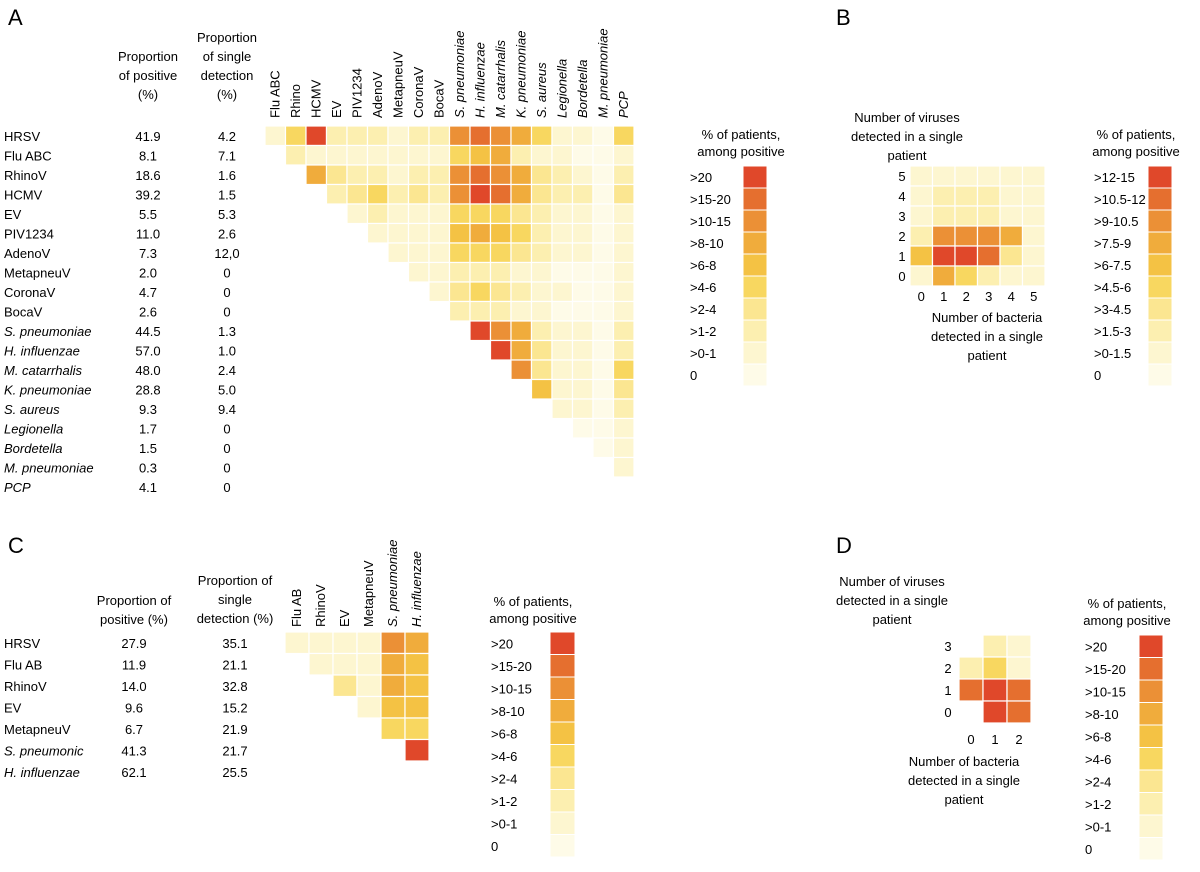  Describe the element at coordinates (227, 214) in the screenshot. I see `row-value-single: 5.3` at that location.